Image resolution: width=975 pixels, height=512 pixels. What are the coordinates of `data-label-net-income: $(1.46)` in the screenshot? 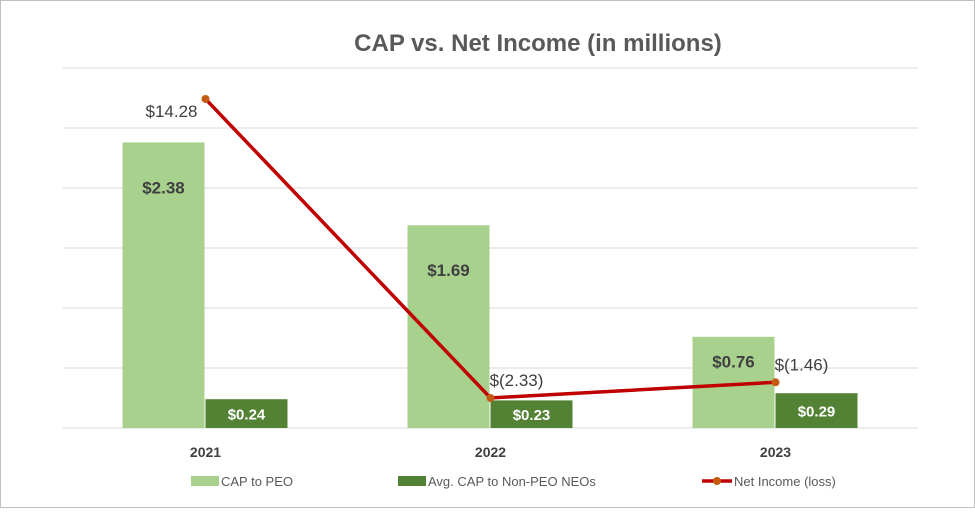 It's located at (802, 364).